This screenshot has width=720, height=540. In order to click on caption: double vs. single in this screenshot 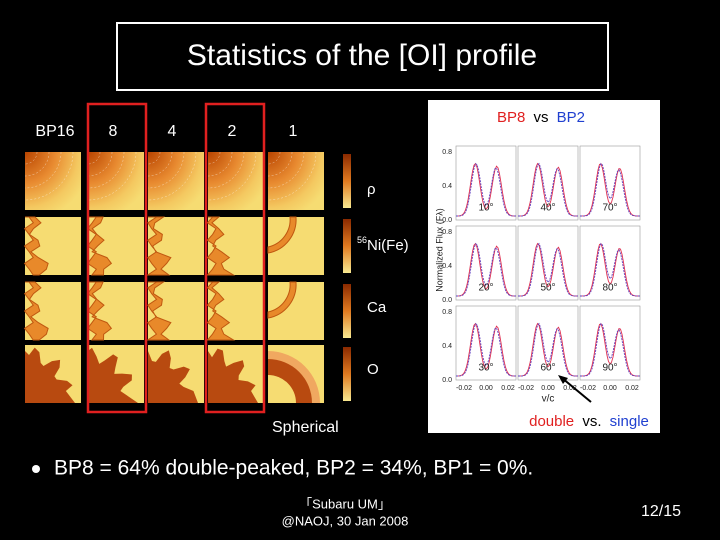, I will do `click(589, 421)`.